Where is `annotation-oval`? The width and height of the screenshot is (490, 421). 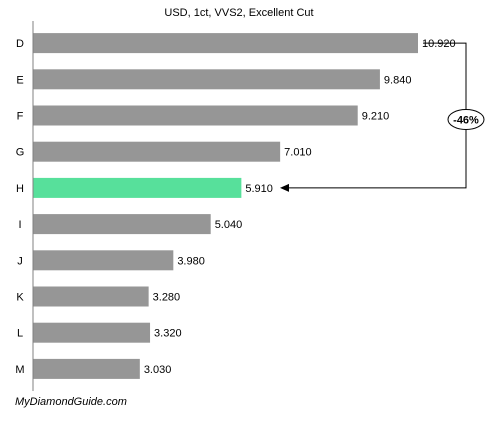 annotation-oval is located at coordinates (466, 119).